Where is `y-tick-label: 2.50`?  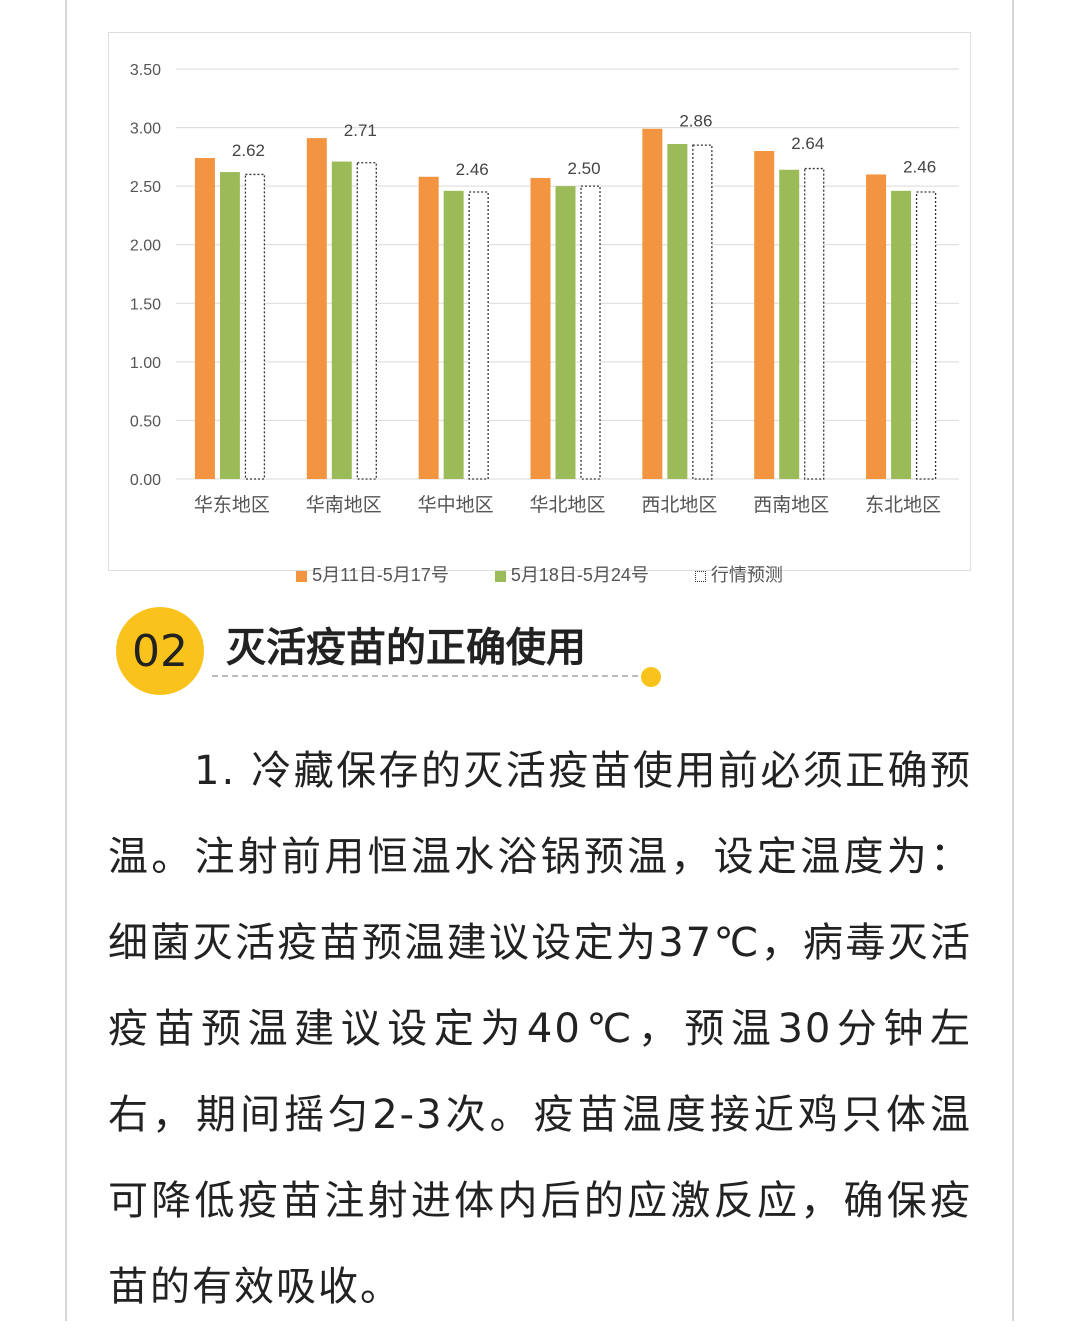
y-tick-label: 2.50 is located at coordinates (145, 187).